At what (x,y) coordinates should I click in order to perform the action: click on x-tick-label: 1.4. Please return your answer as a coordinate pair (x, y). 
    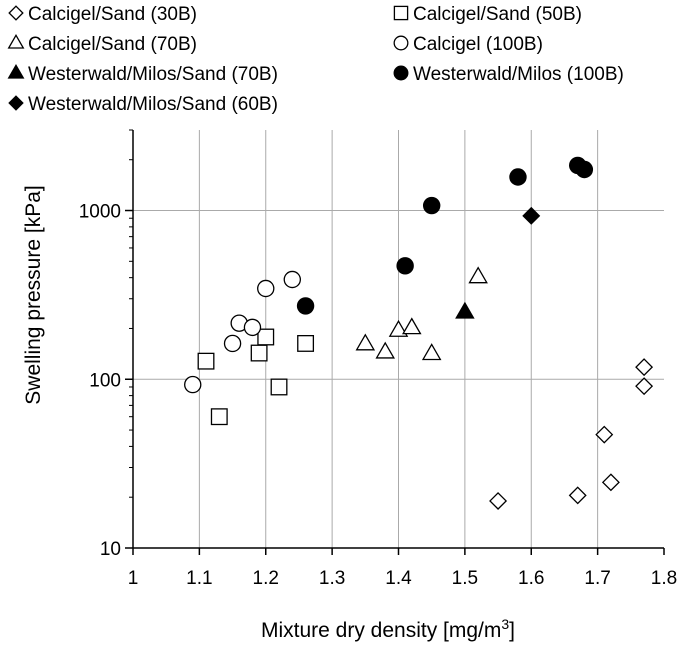
    Looking at the image, I should click on (398, 578).